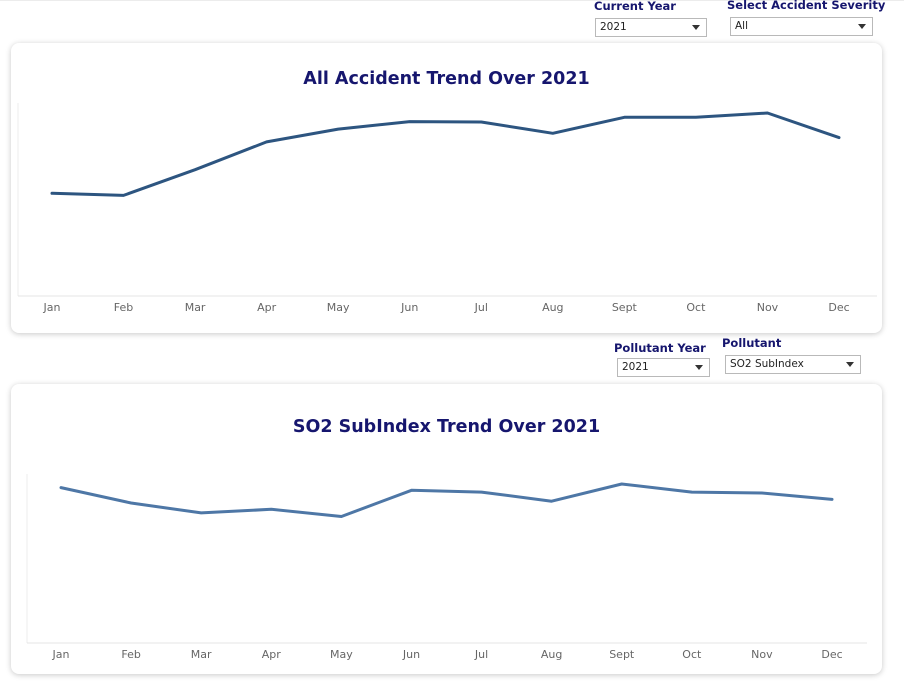 Image resolution: width=904 pixels, height=684 pixels. I want to click on current-year-label: Current Year, so click(635, 6).